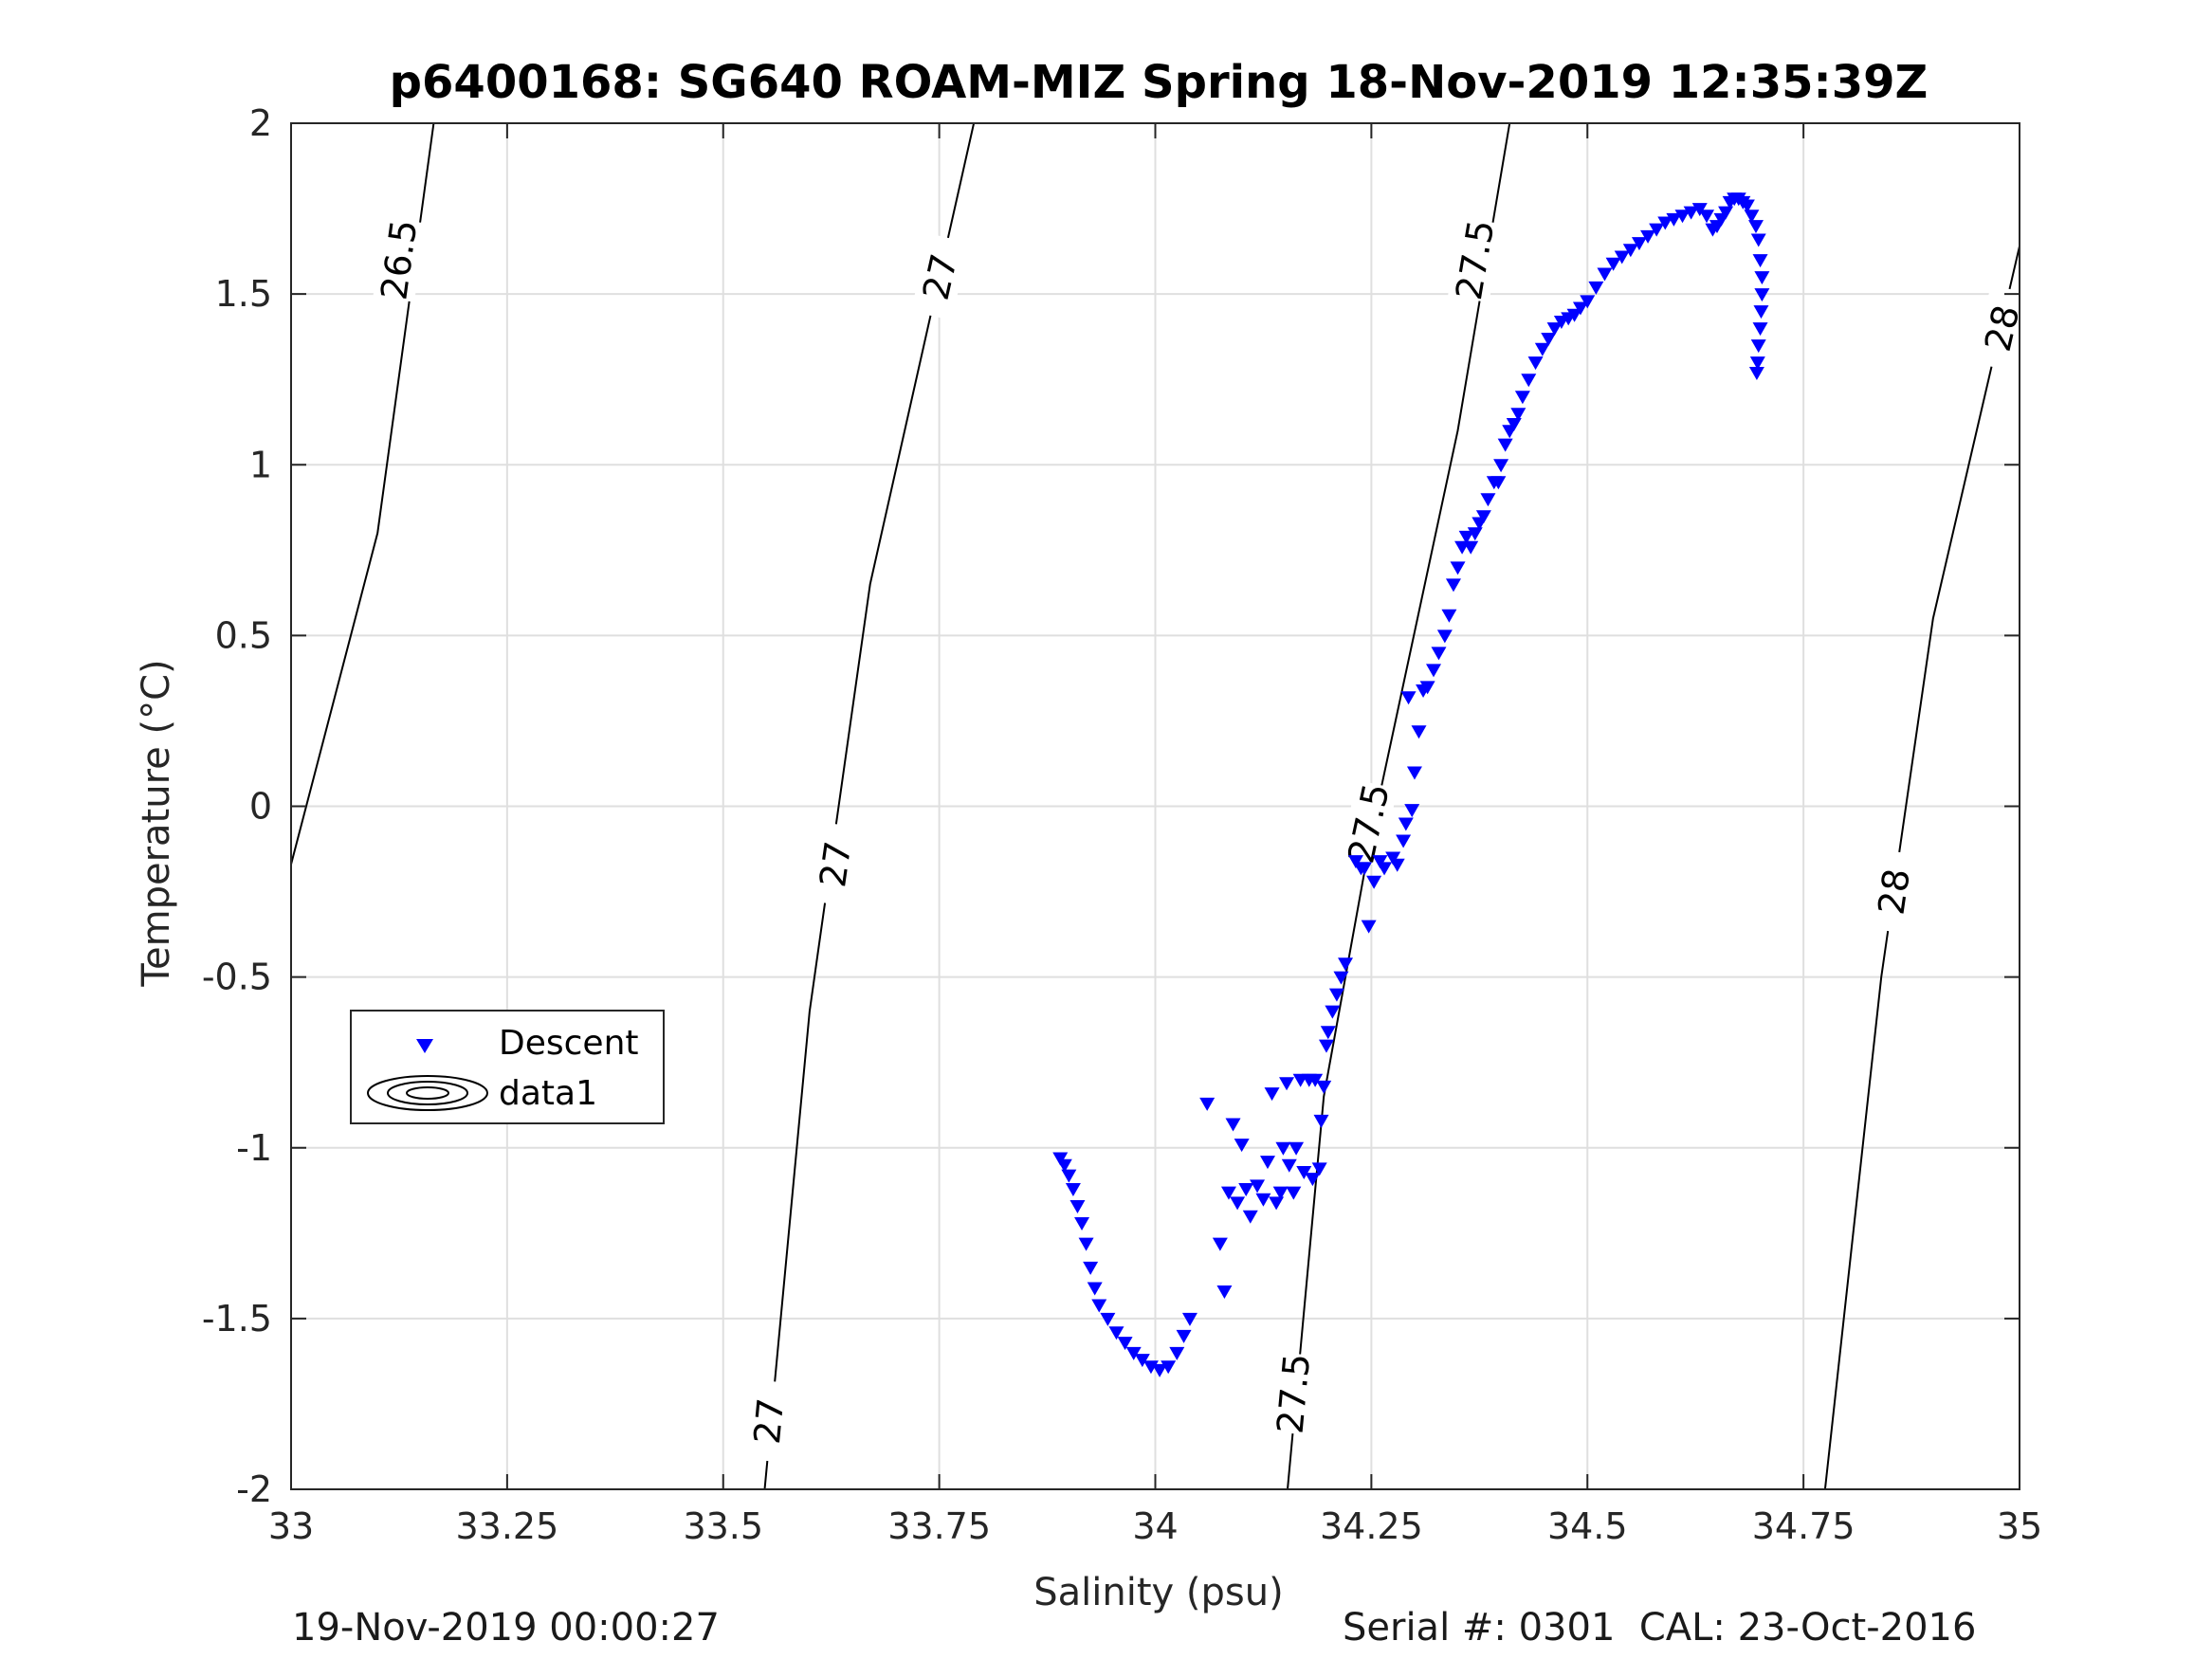 The height and width of the screenshot is (1659, 2212). What do you see at coordinates (548, 1093) in the screenshot?
I see `legend-label-data1: data1` at bounding box center [548, 1093].